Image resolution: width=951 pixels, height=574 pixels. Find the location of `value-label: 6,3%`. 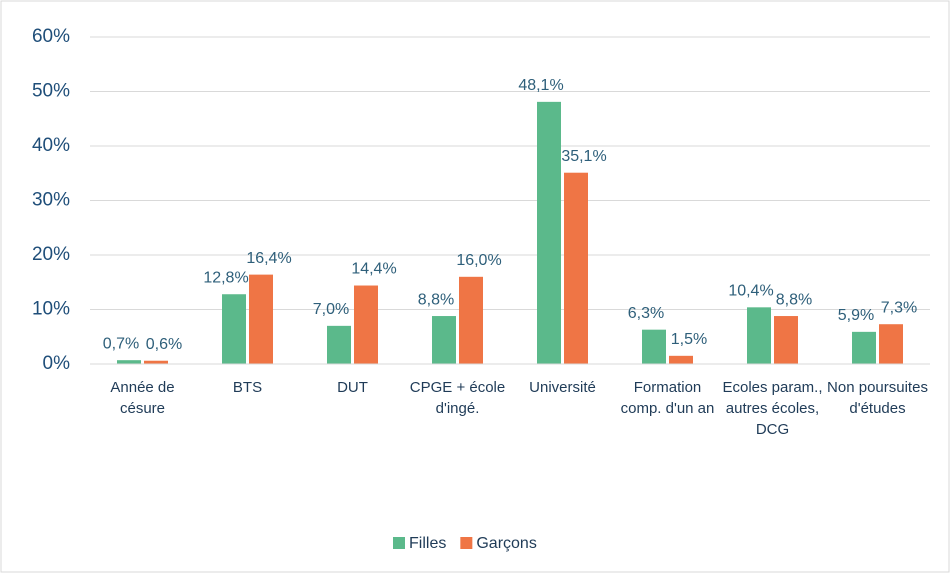

value-label: 6,3% is located at coordinates (646, 313).